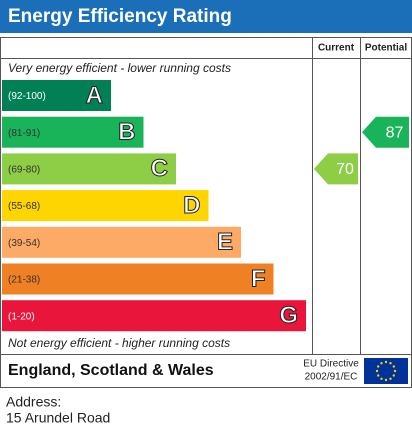 The width and height of the screenshot is (412, 437). What do you see at coordinates (33, 402) in the screenshot?
I see `address-label: Address:` at bounding box center [33, 402].